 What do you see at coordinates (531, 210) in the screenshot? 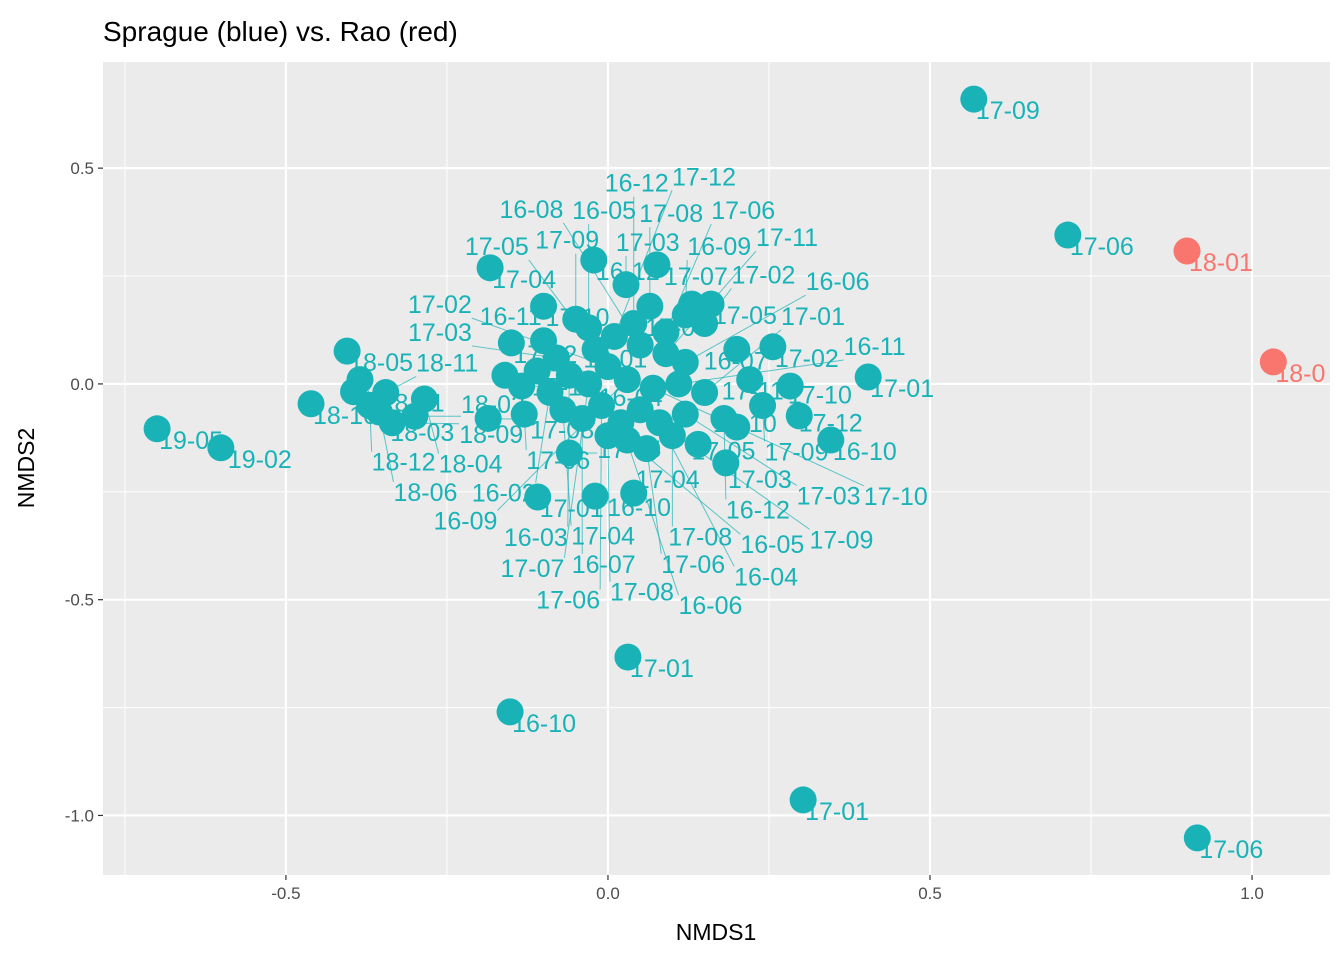
I see `data-label: 16-08` at bounding box center [531, 210].